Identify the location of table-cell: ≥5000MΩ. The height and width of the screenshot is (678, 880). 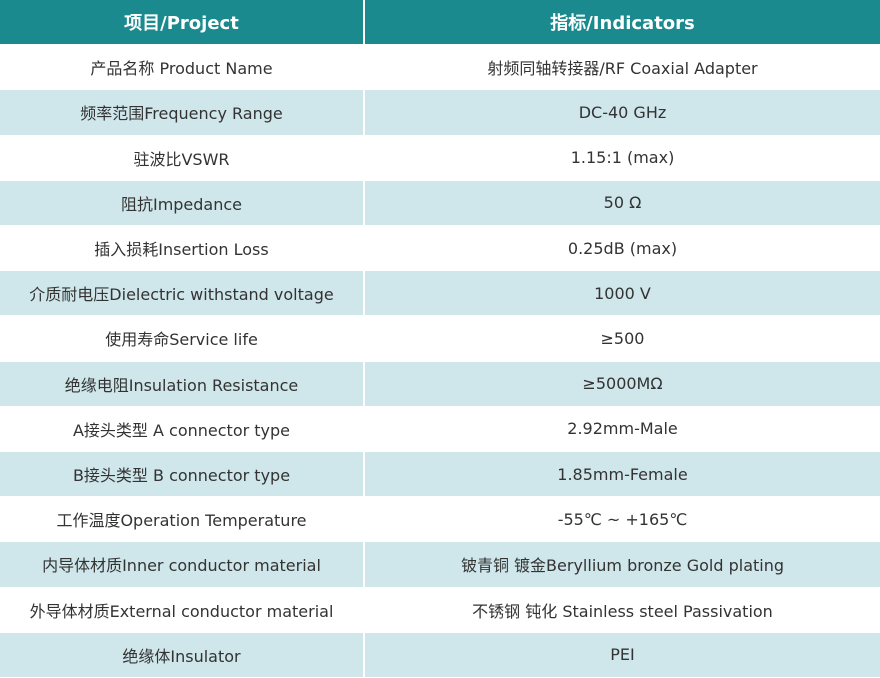
(622, 384).